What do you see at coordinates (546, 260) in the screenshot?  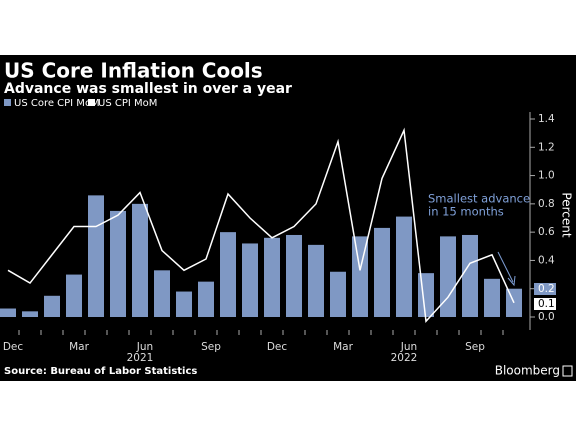 I see `y-tick-label: 0.4` at bounding box center [546, 260].